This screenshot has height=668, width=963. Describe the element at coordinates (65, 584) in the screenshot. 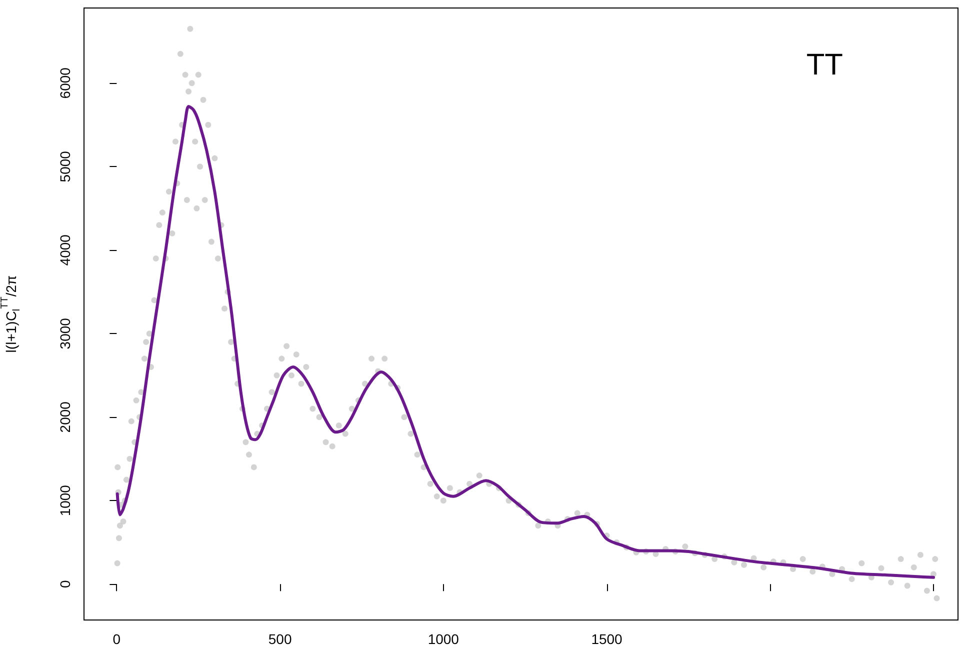

I see `y-tick-label: 0` at that location.